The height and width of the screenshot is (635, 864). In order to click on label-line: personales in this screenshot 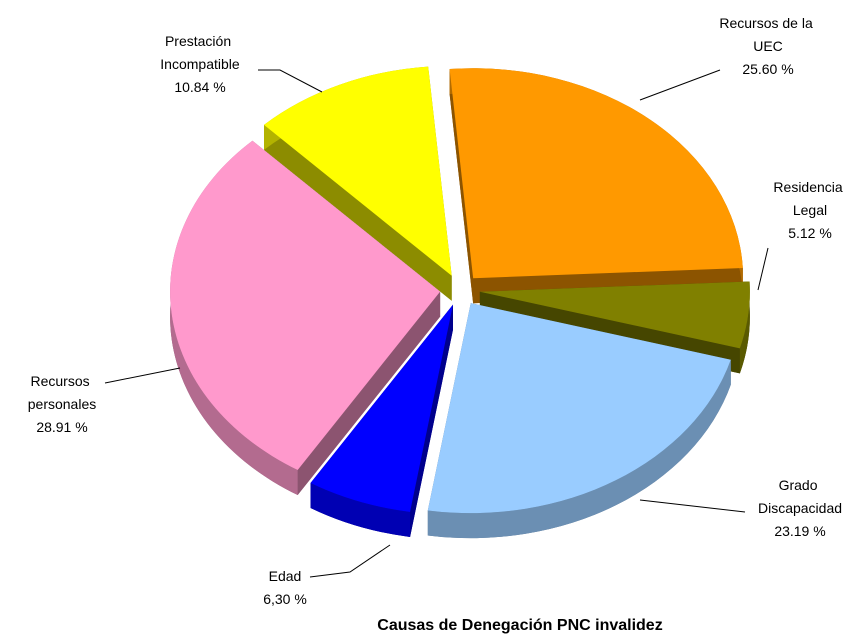, I will do `click(62, 404)`.